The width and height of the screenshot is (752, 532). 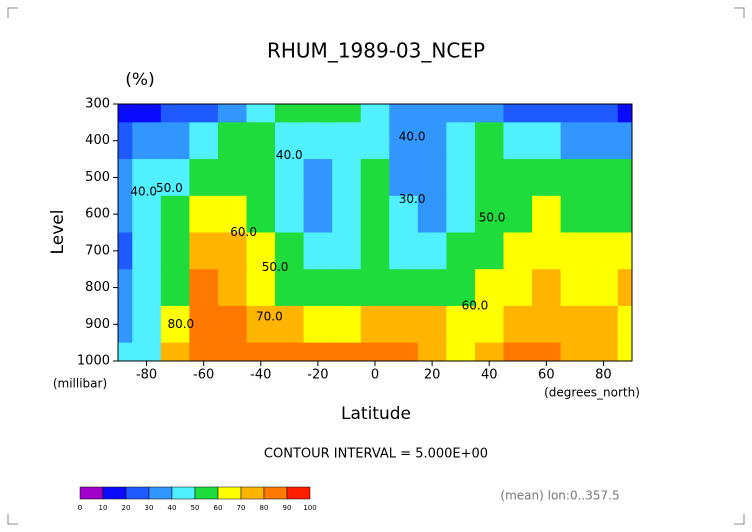 I want to click on contour-label: 80.0, so click(x=180, y=324).